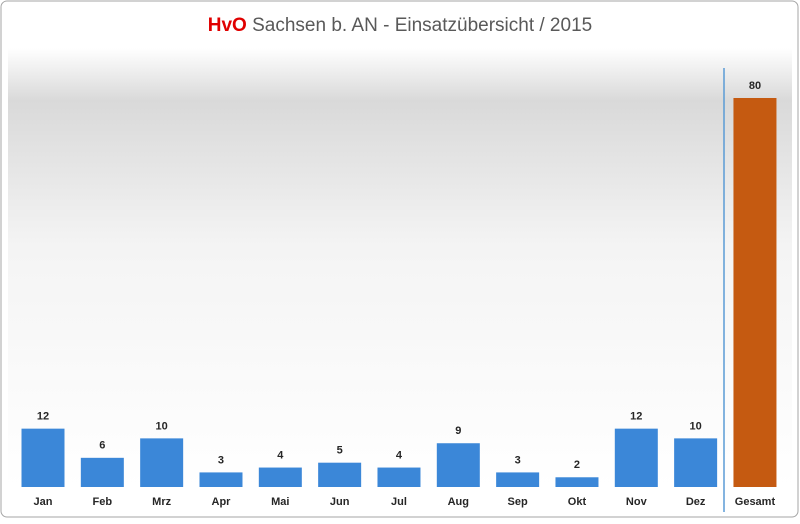  I want to click on data-label: 2, so click(577, 465).